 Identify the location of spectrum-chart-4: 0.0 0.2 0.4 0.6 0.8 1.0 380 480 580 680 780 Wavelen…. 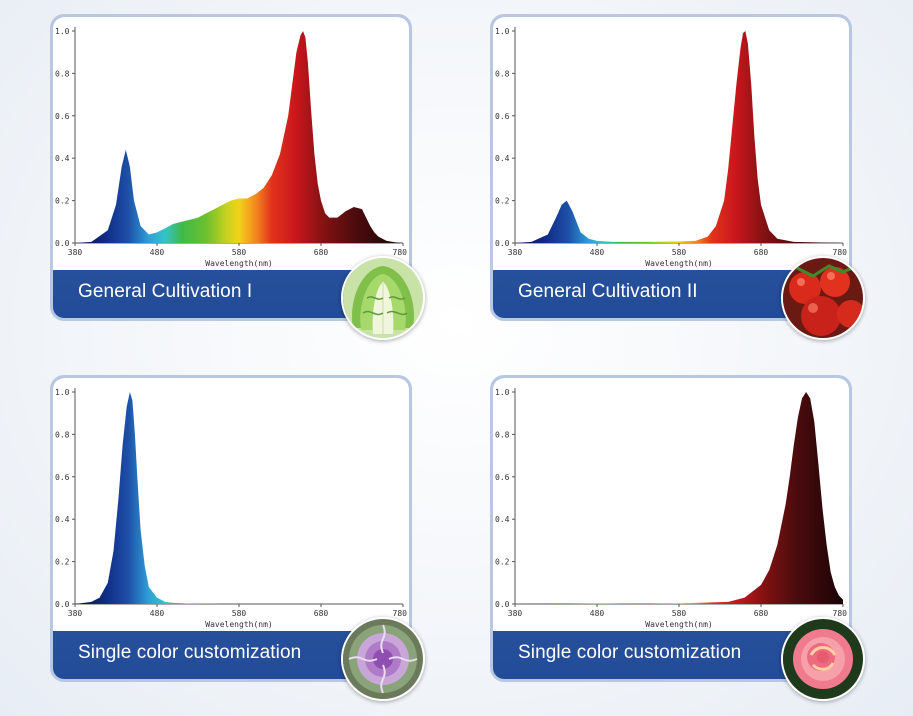
(671, 504).